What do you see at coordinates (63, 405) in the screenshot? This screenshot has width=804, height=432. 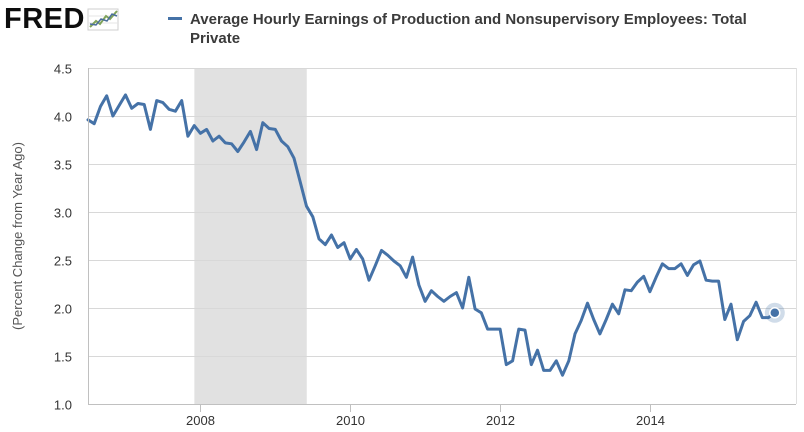 I see `y-tick-label: 1.0` at bounding box center [63, 405].